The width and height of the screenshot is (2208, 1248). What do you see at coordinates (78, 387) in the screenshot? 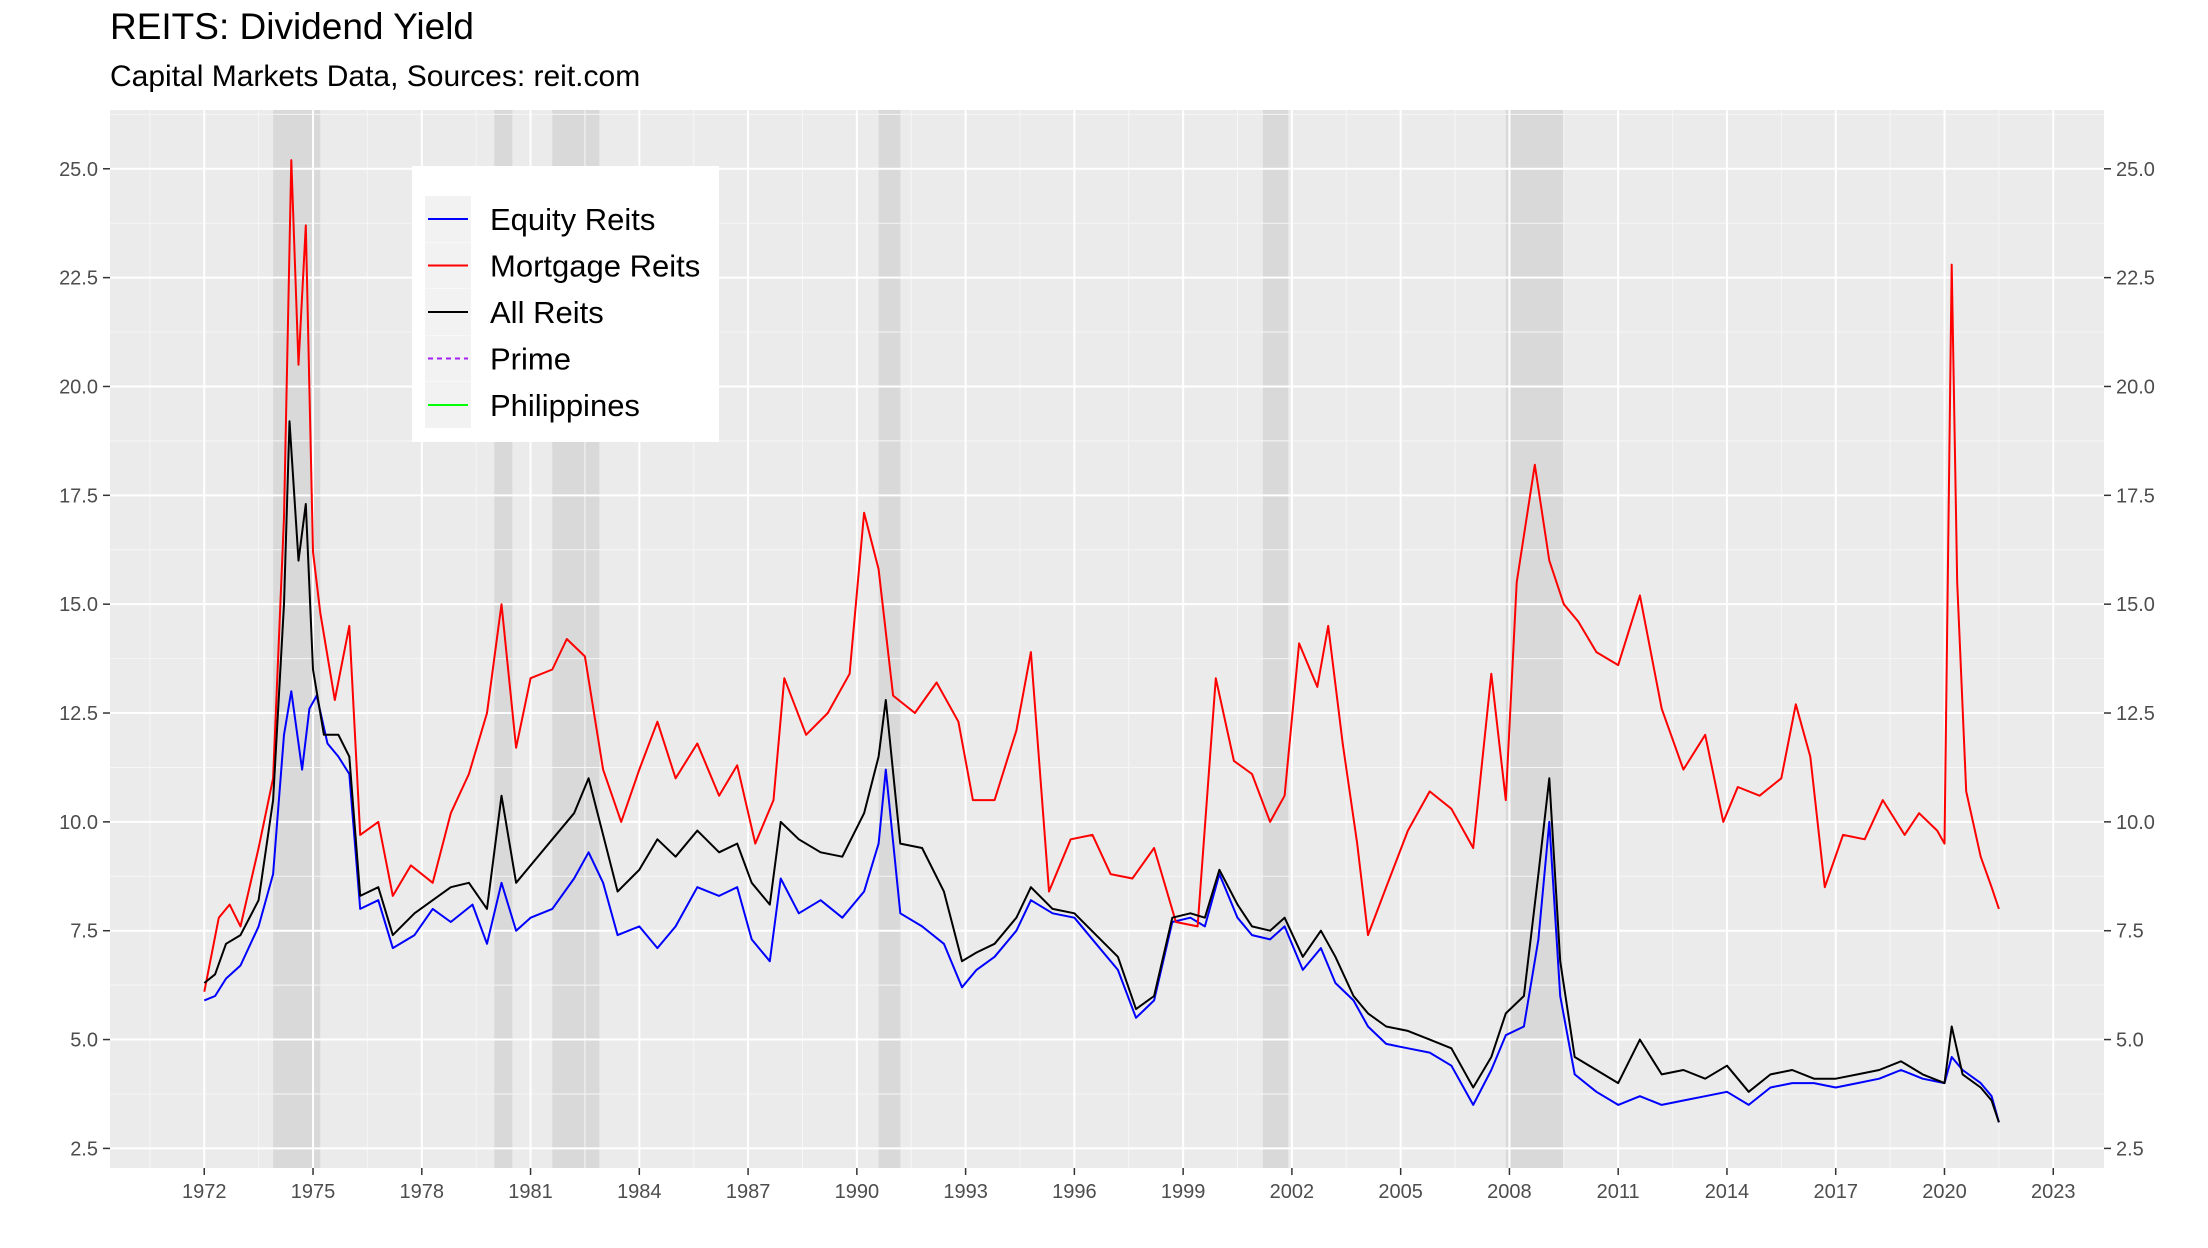
I see `y-tick-label: 20.0` at bounding box center [78, 387].